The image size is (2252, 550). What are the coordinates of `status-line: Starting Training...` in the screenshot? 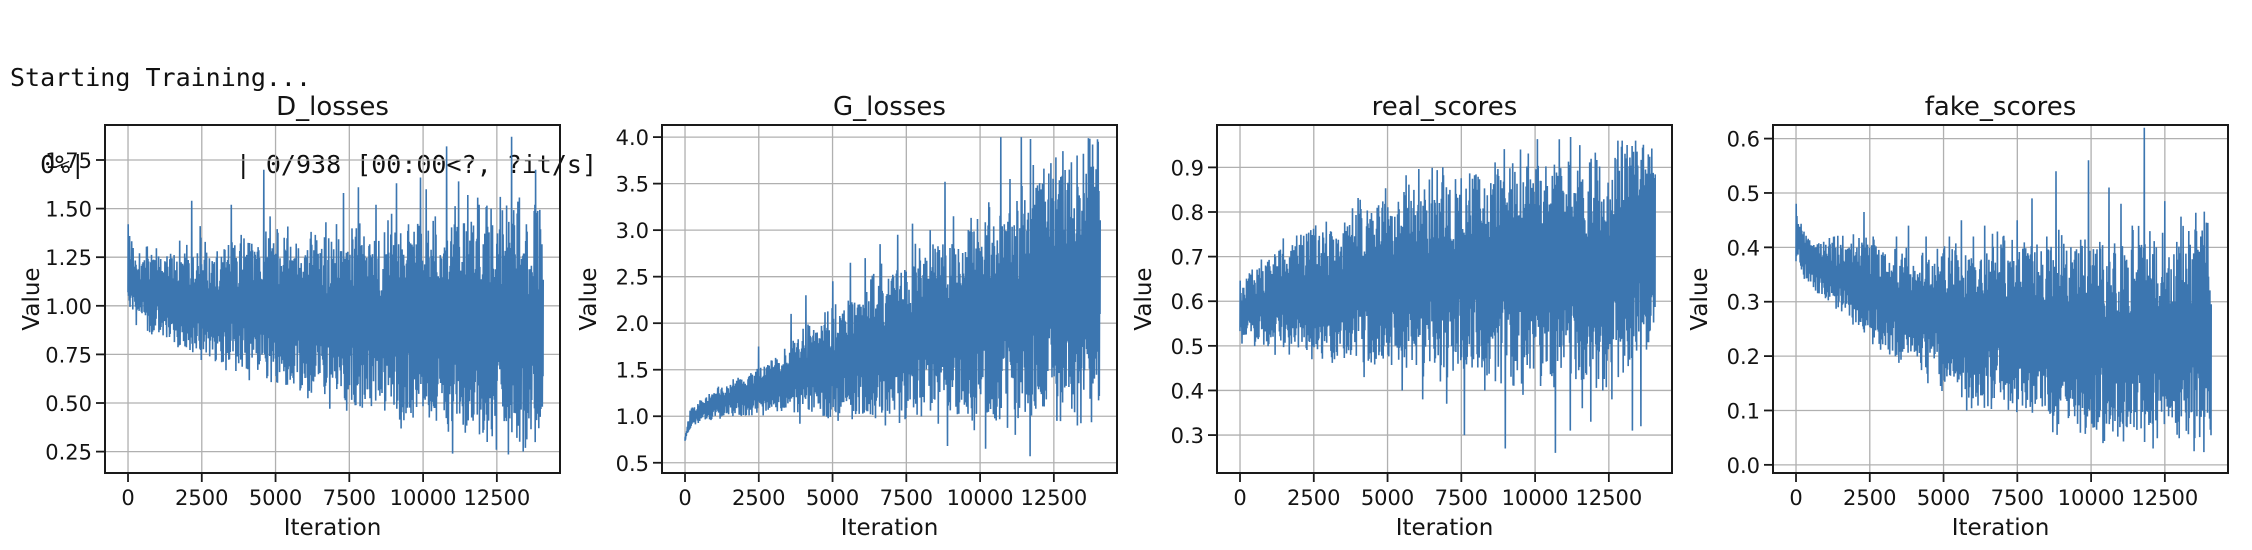 It's located at (161, 77).